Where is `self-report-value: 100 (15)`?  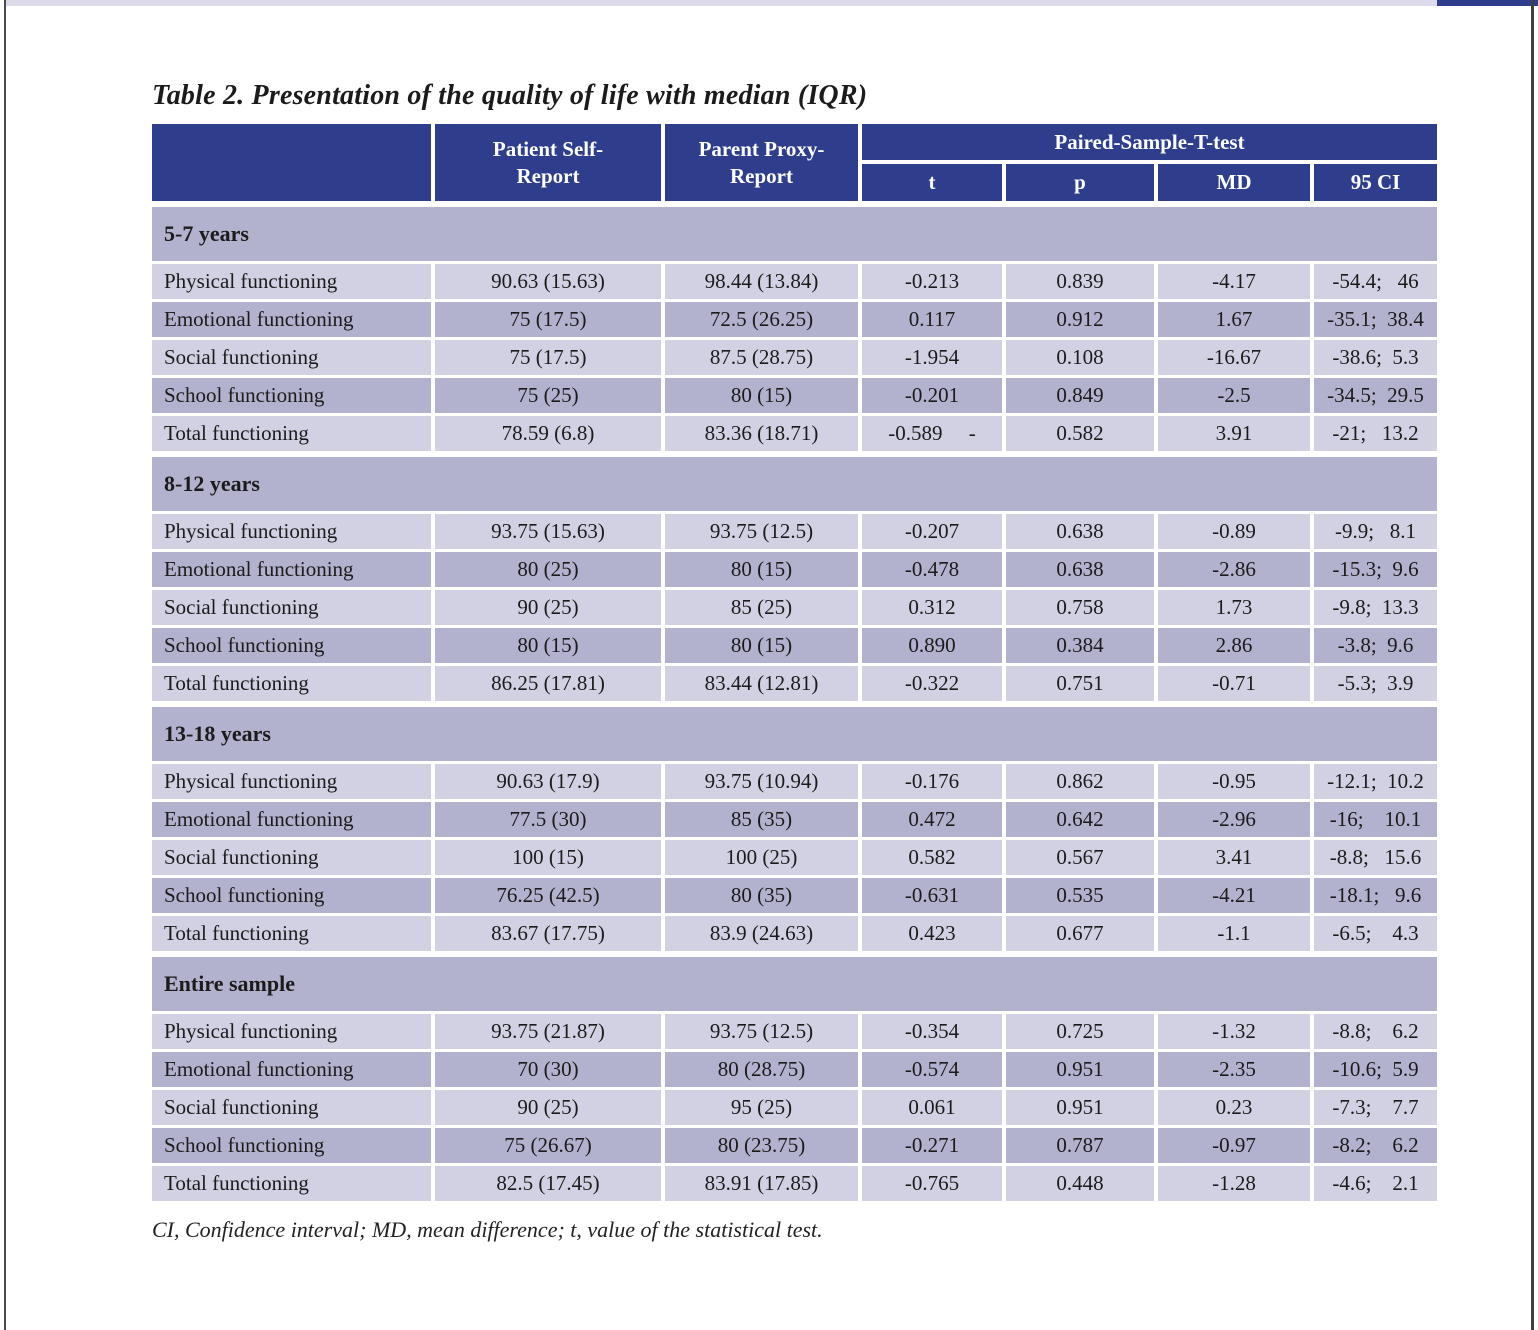
self-report-value: 100 (15) is located at coordinates (548, 857).